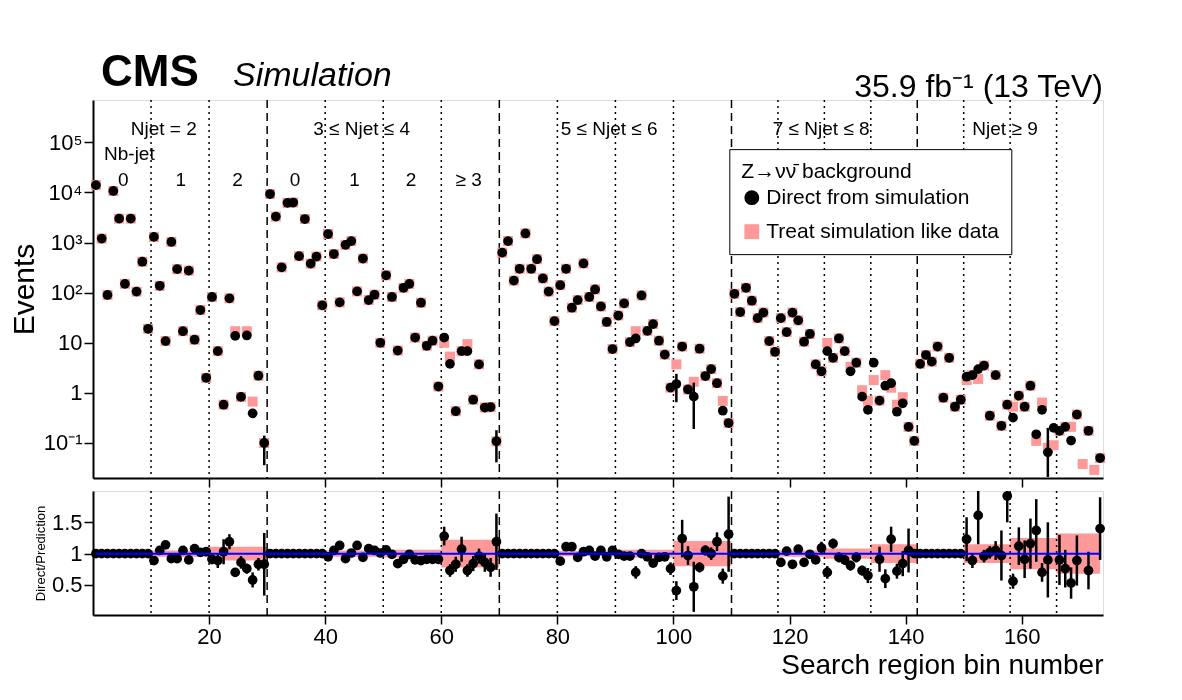 This screenshot has height=700, width=1182. Describe the element at coordinates (609, 128) in the screenshot. I see `annotation: 5 ≤ Njet ≤ 6` at that location.